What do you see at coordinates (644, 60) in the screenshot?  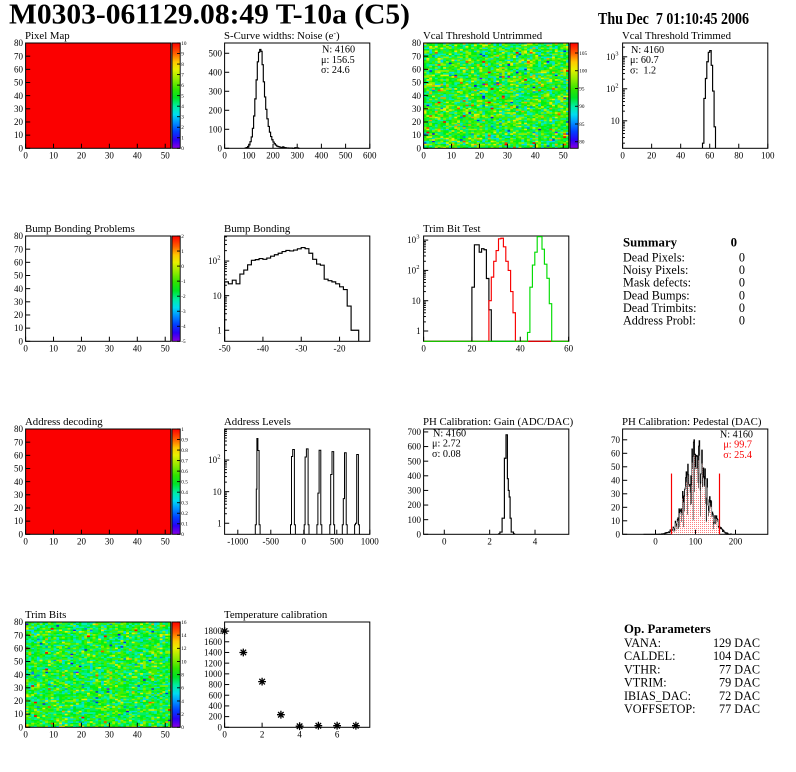 I see `svg-text: μ: 60.7` at bounding box center [644, 60].